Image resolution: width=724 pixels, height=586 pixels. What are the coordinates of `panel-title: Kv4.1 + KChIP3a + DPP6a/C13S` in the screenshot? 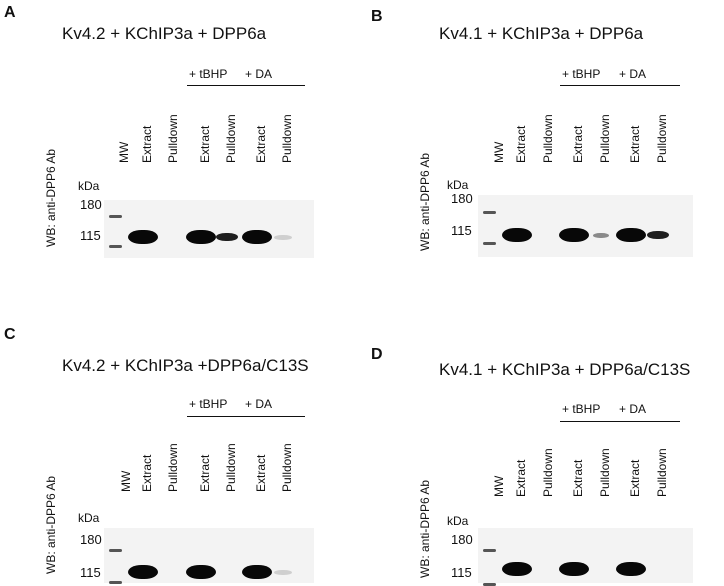 It's located at (565, 369).